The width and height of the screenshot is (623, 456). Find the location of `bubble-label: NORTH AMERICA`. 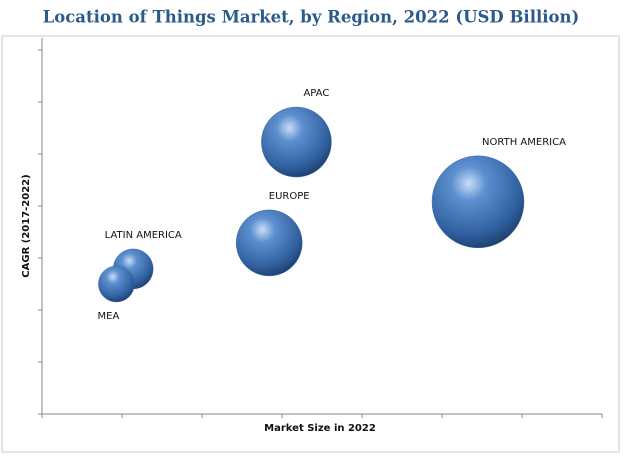

bubble-label: NORTH AMERICA is located at coordinates (524, 142).